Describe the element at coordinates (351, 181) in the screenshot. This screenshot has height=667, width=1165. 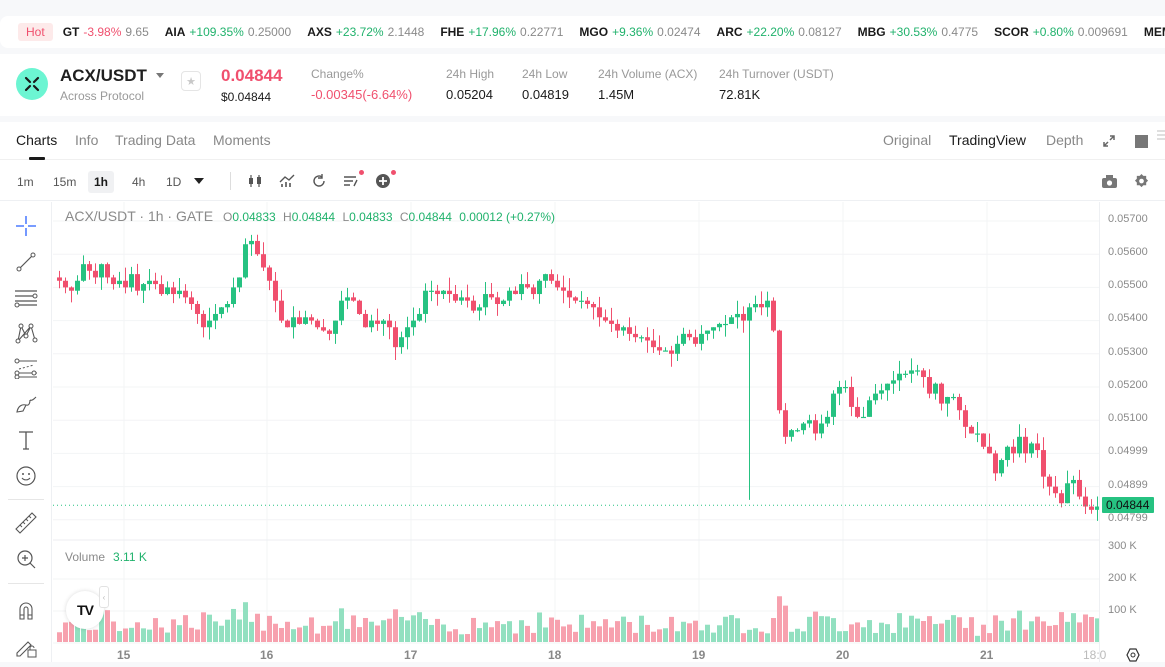
I see `templates-icon` at that location.